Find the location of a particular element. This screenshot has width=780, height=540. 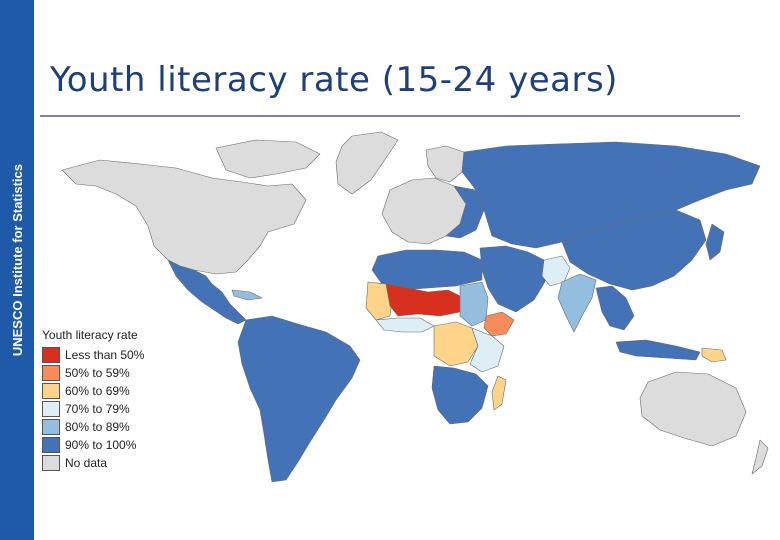

region-north-america is located at coordinates (184, 217).